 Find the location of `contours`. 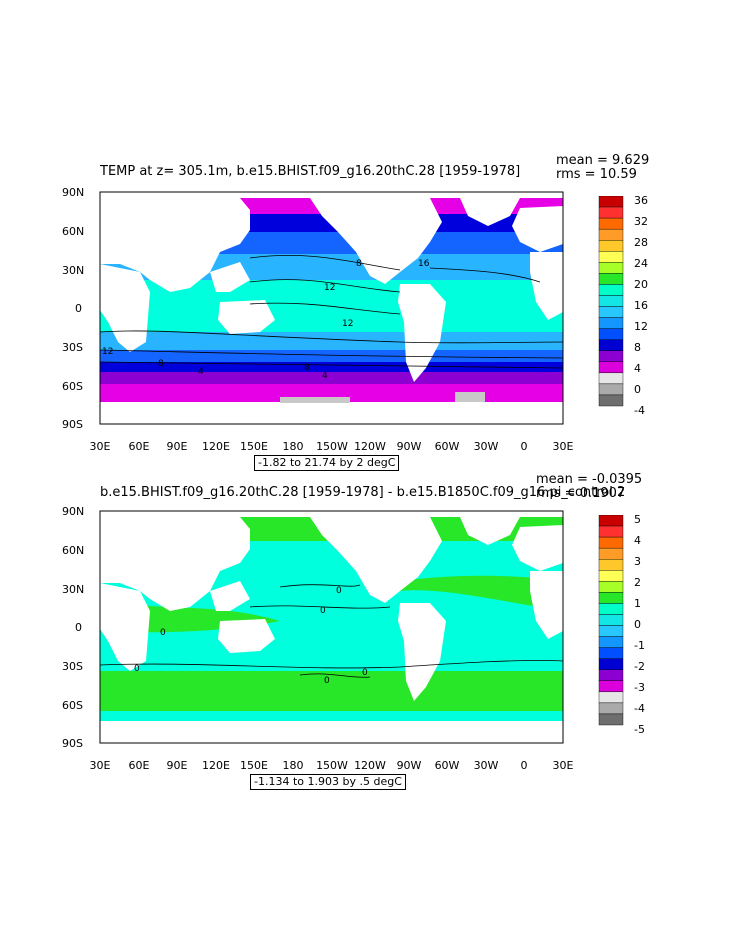

contours is located at coordinates (331, 631).